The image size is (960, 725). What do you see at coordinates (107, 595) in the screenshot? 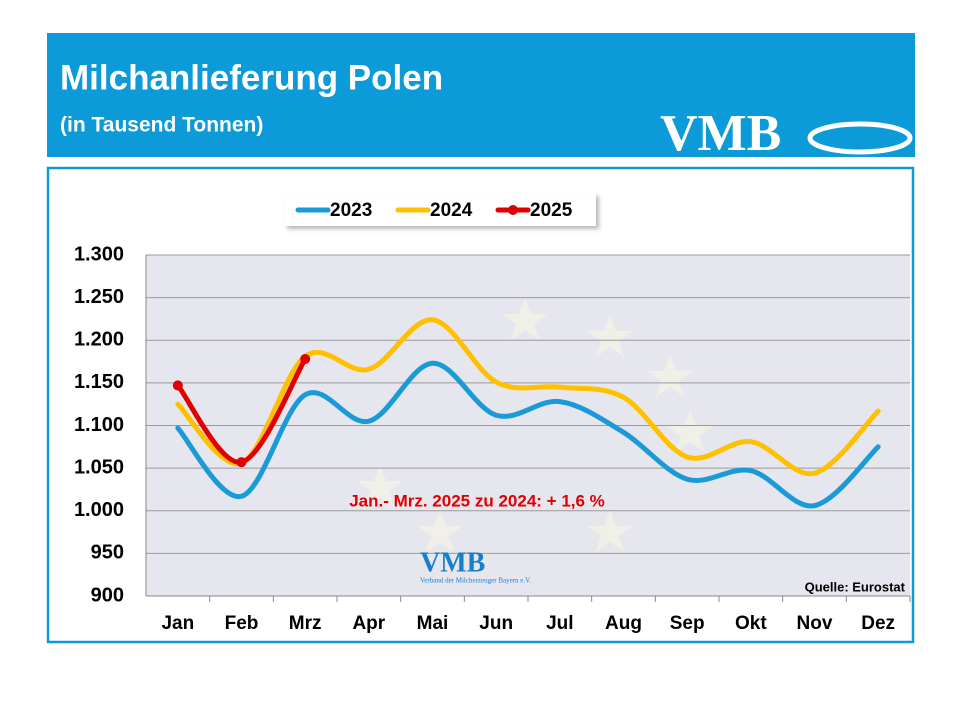
I see `y-tick-label: 900` at bounding box center [107, 595].